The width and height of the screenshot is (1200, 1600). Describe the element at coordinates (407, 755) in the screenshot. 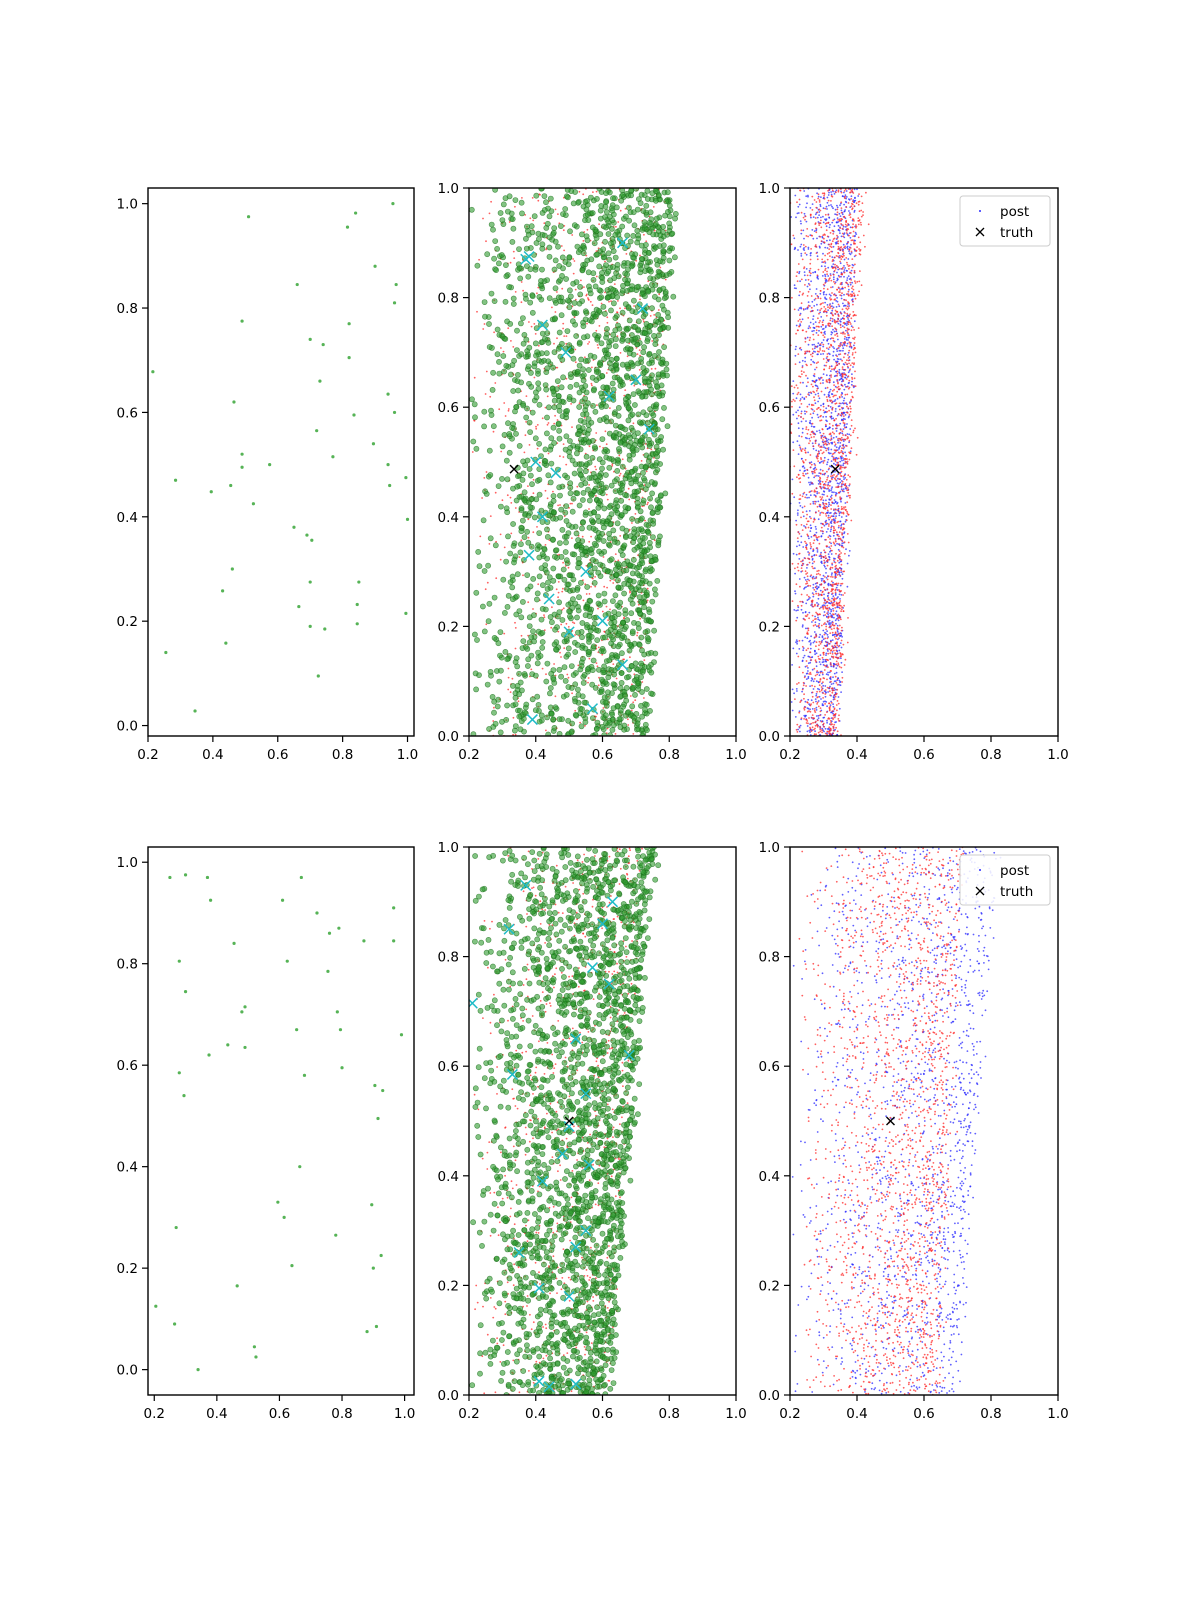

I see `x-tick-label: 1.0` at that location.